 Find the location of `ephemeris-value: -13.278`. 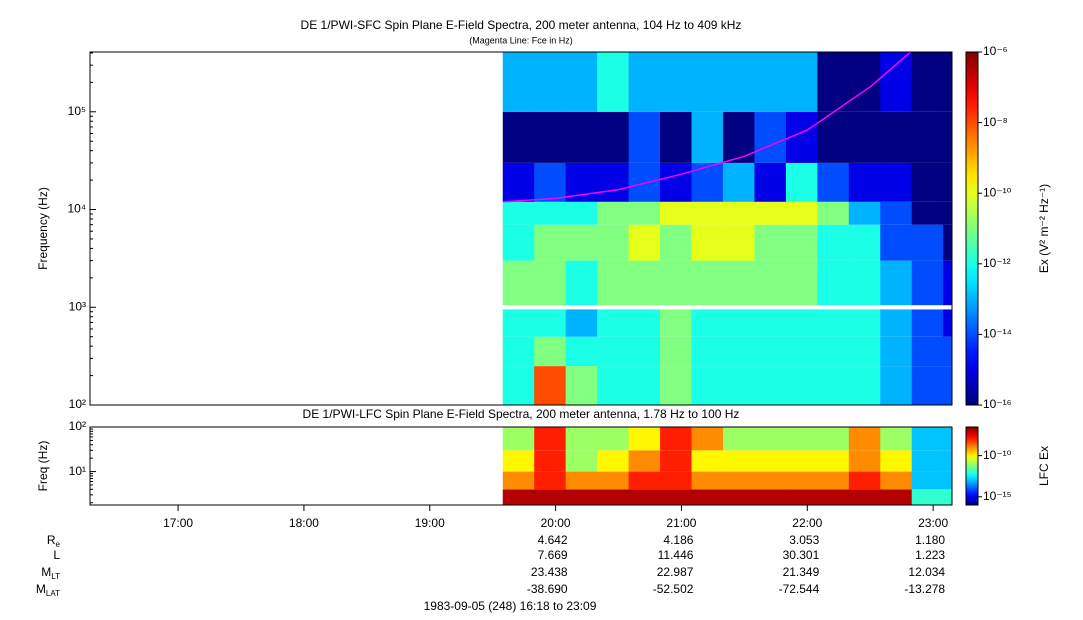

ephemeris-value: -13.278 is located at coordinates (924, 589).